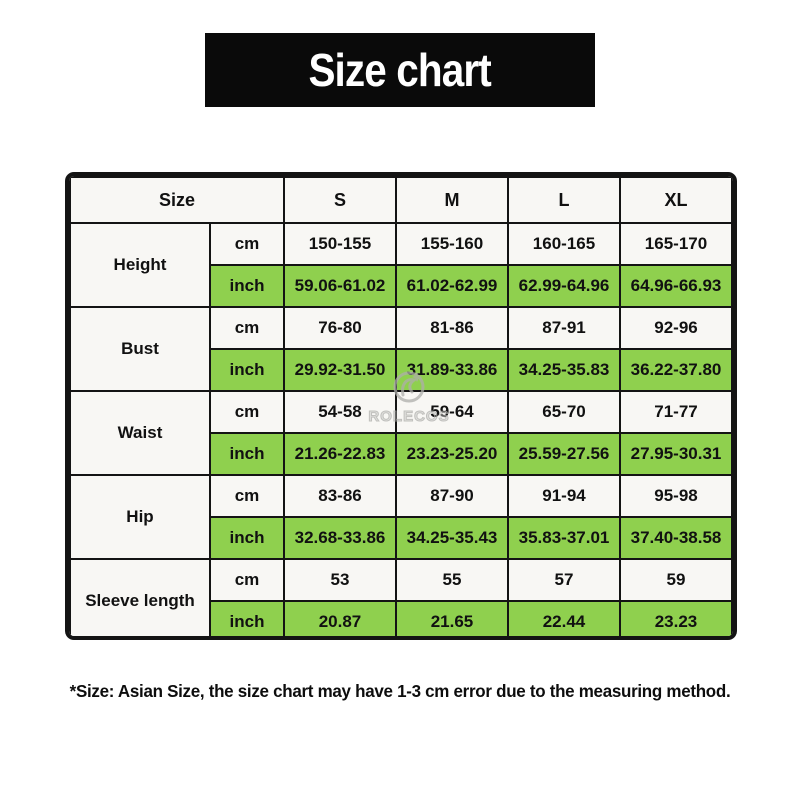 Image resolution: width=800 pixels, height=800 pixels. What do you see at coordinates (564, 200) in the screenshot?
I see `header-size-l: L` at bounding box center [564, 200].